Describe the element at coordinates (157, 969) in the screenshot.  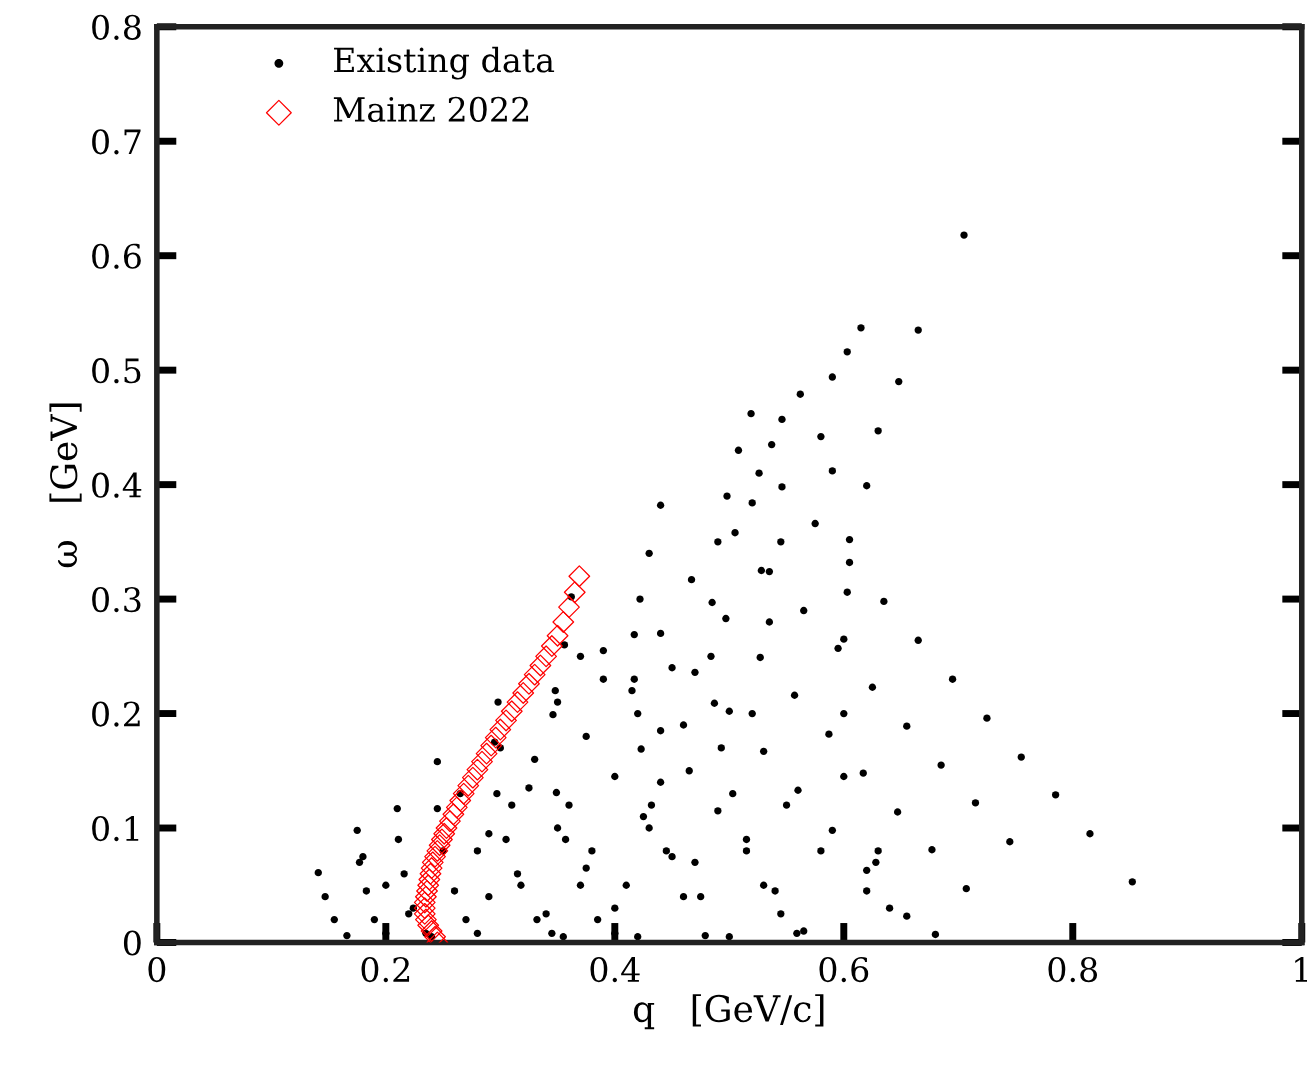
I see `x-tick-label: 0` at that location.